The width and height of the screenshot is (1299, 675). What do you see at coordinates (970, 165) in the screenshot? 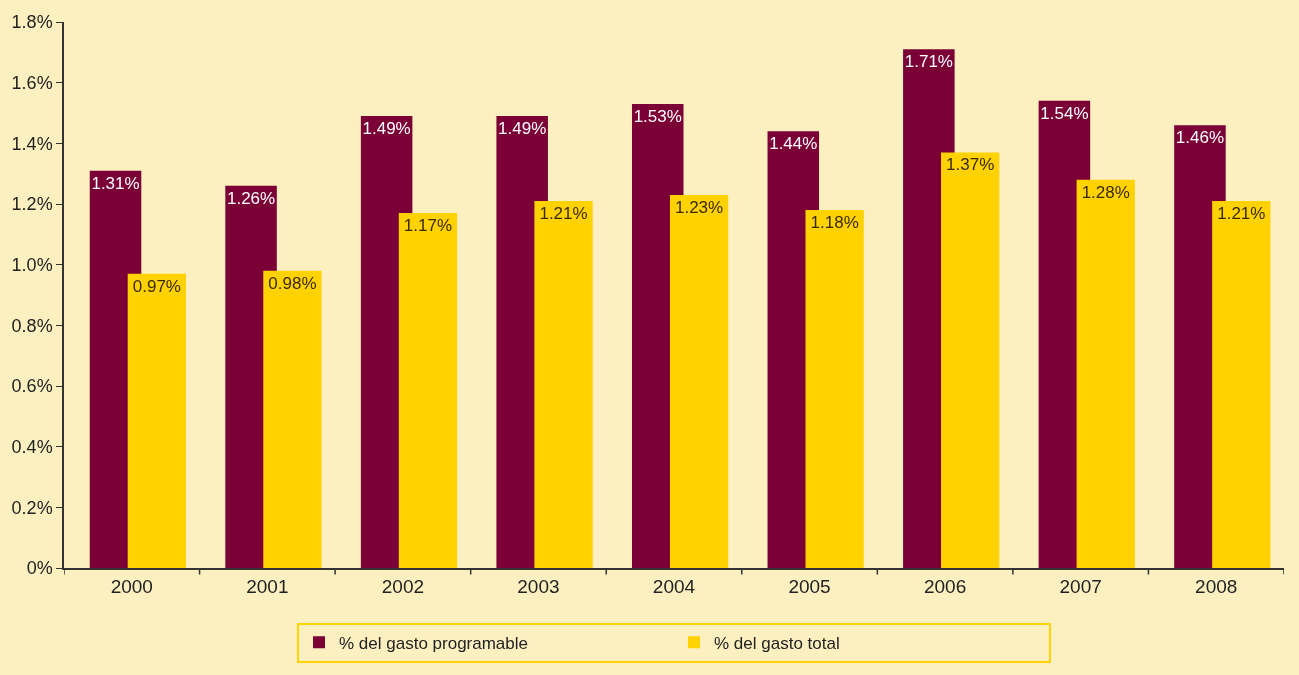
I see `data-label: 1.37%` at bounding box center [970, 165].